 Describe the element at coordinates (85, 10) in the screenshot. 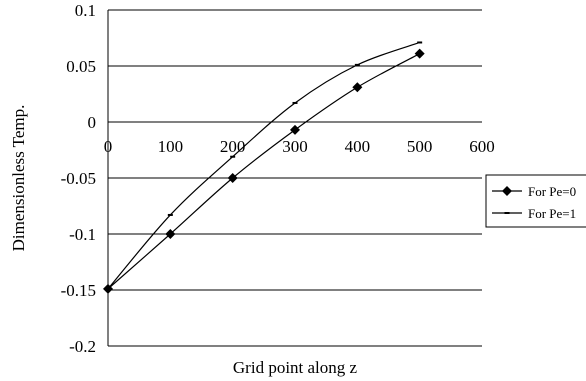

I see `y-tick-label: 0.1` at that location.